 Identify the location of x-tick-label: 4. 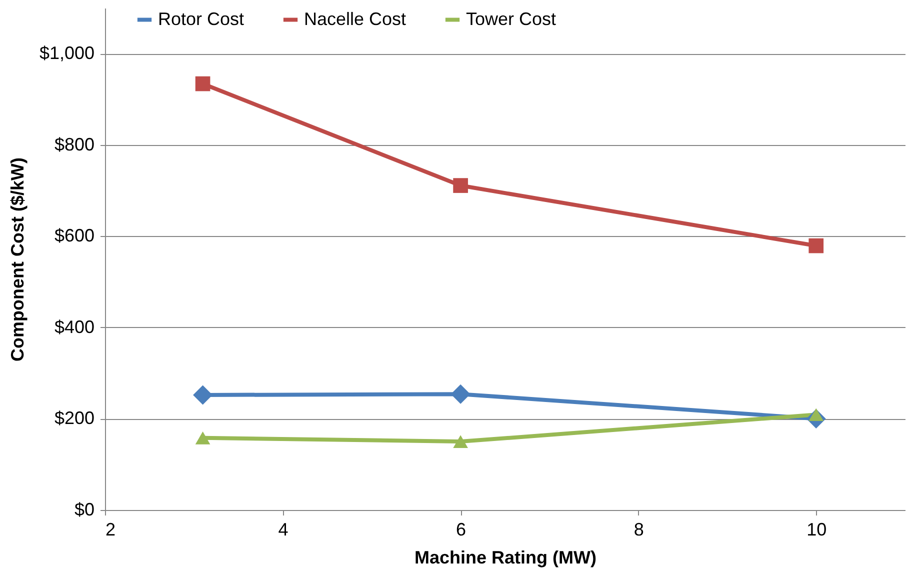
(283, 530).